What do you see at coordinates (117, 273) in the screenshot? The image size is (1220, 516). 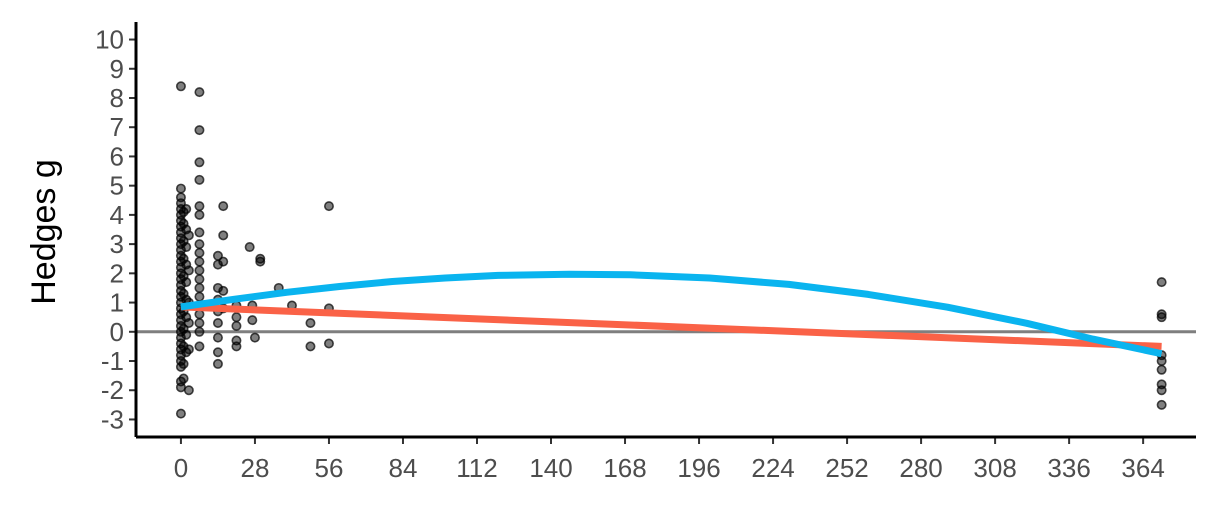 I see `y-tick-label: 2` at bounding box center [117, 273].